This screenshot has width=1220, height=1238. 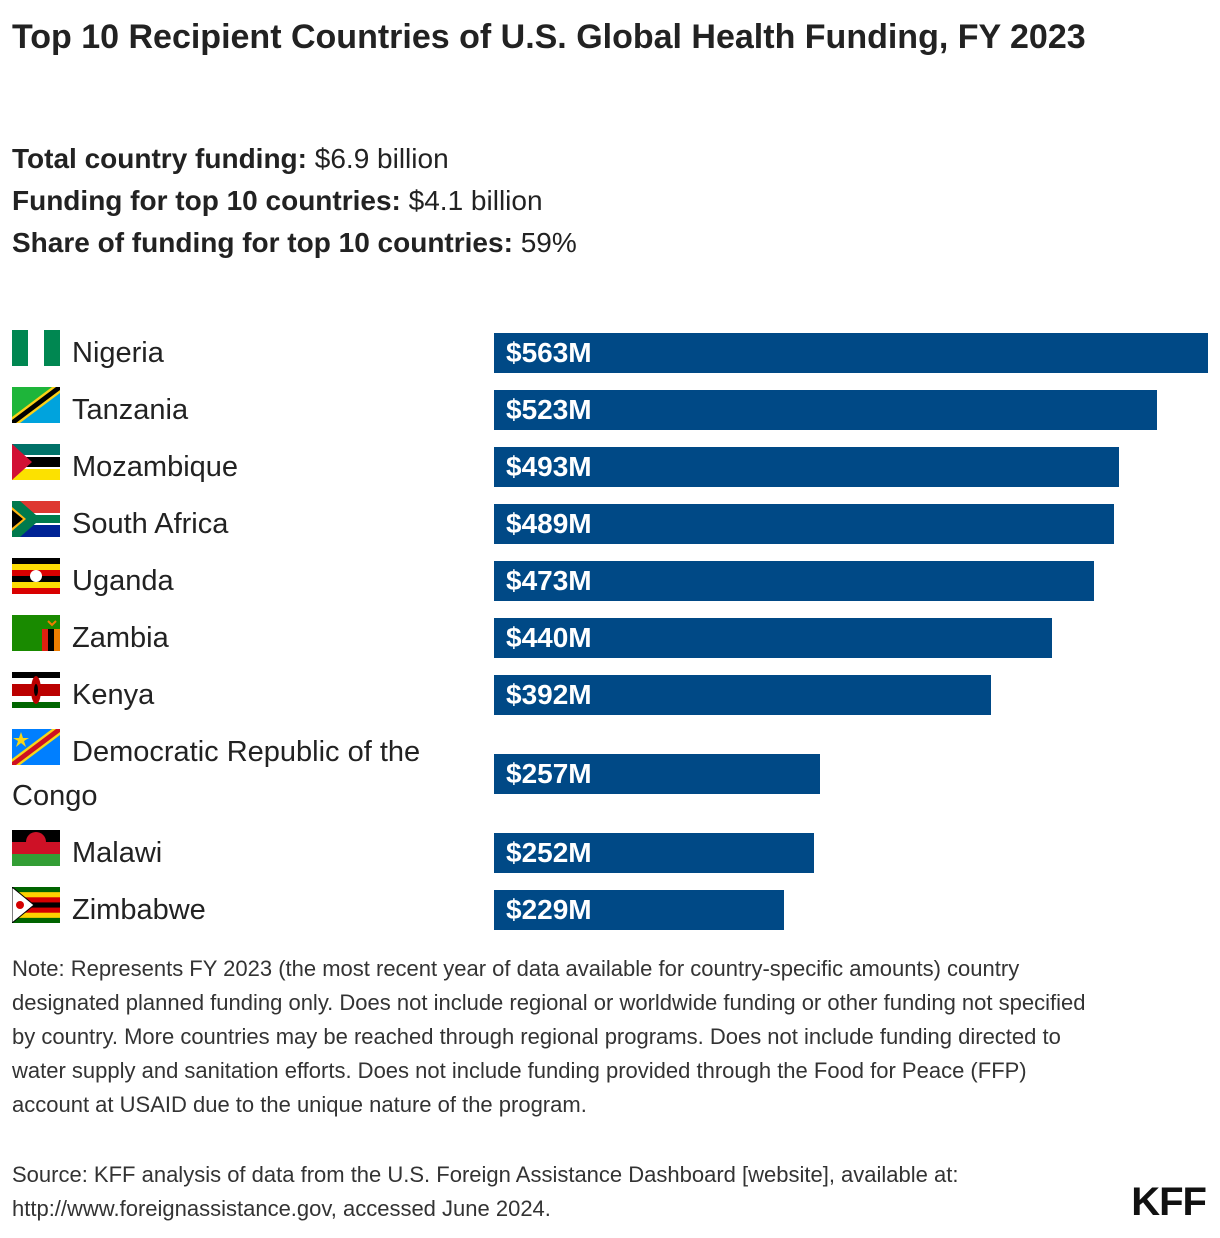 I want to click on stat-label: Funding for top 10 countries:, so click(x=206, y=200).